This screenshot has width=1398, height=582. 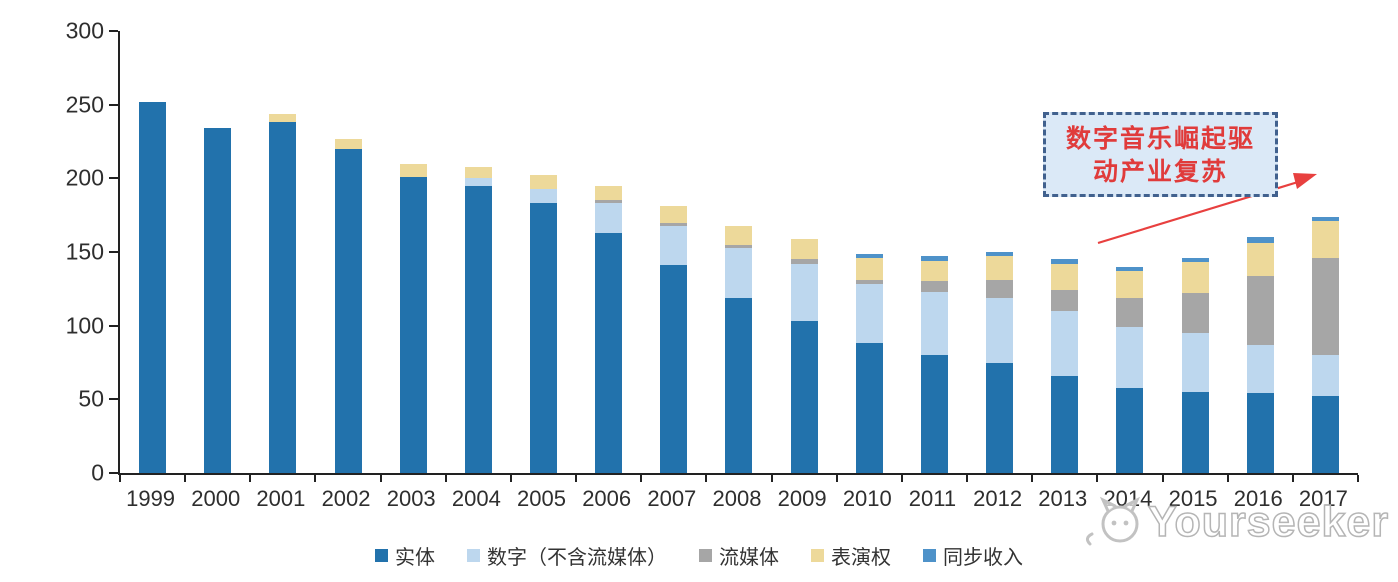 I want to click on segment-performance-2002, so click(x=348, y=143).